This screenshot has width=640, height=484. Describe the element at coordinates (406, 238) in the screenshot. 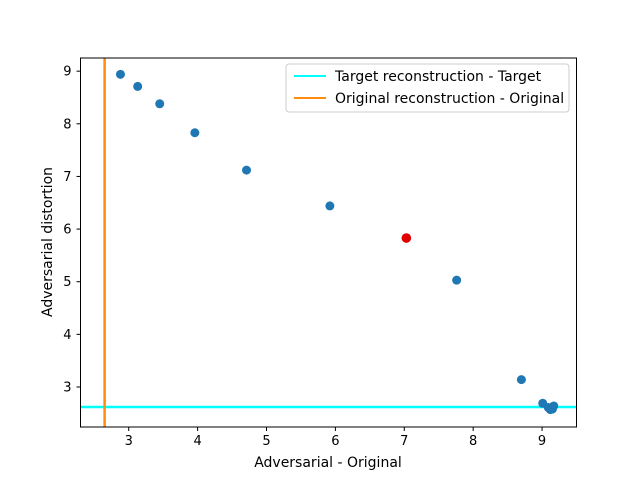

I see `highlighted-point` at that location.